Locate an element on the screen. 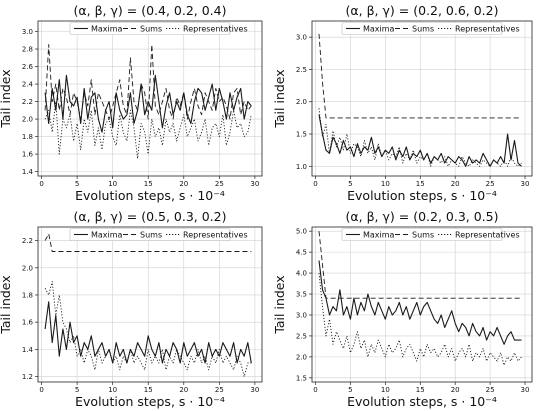 This screenshot has width=550, height=411. panel-title: (α, β, γ) = (0.2, 0.3, 0.5) is located at coordinates (422, 216).